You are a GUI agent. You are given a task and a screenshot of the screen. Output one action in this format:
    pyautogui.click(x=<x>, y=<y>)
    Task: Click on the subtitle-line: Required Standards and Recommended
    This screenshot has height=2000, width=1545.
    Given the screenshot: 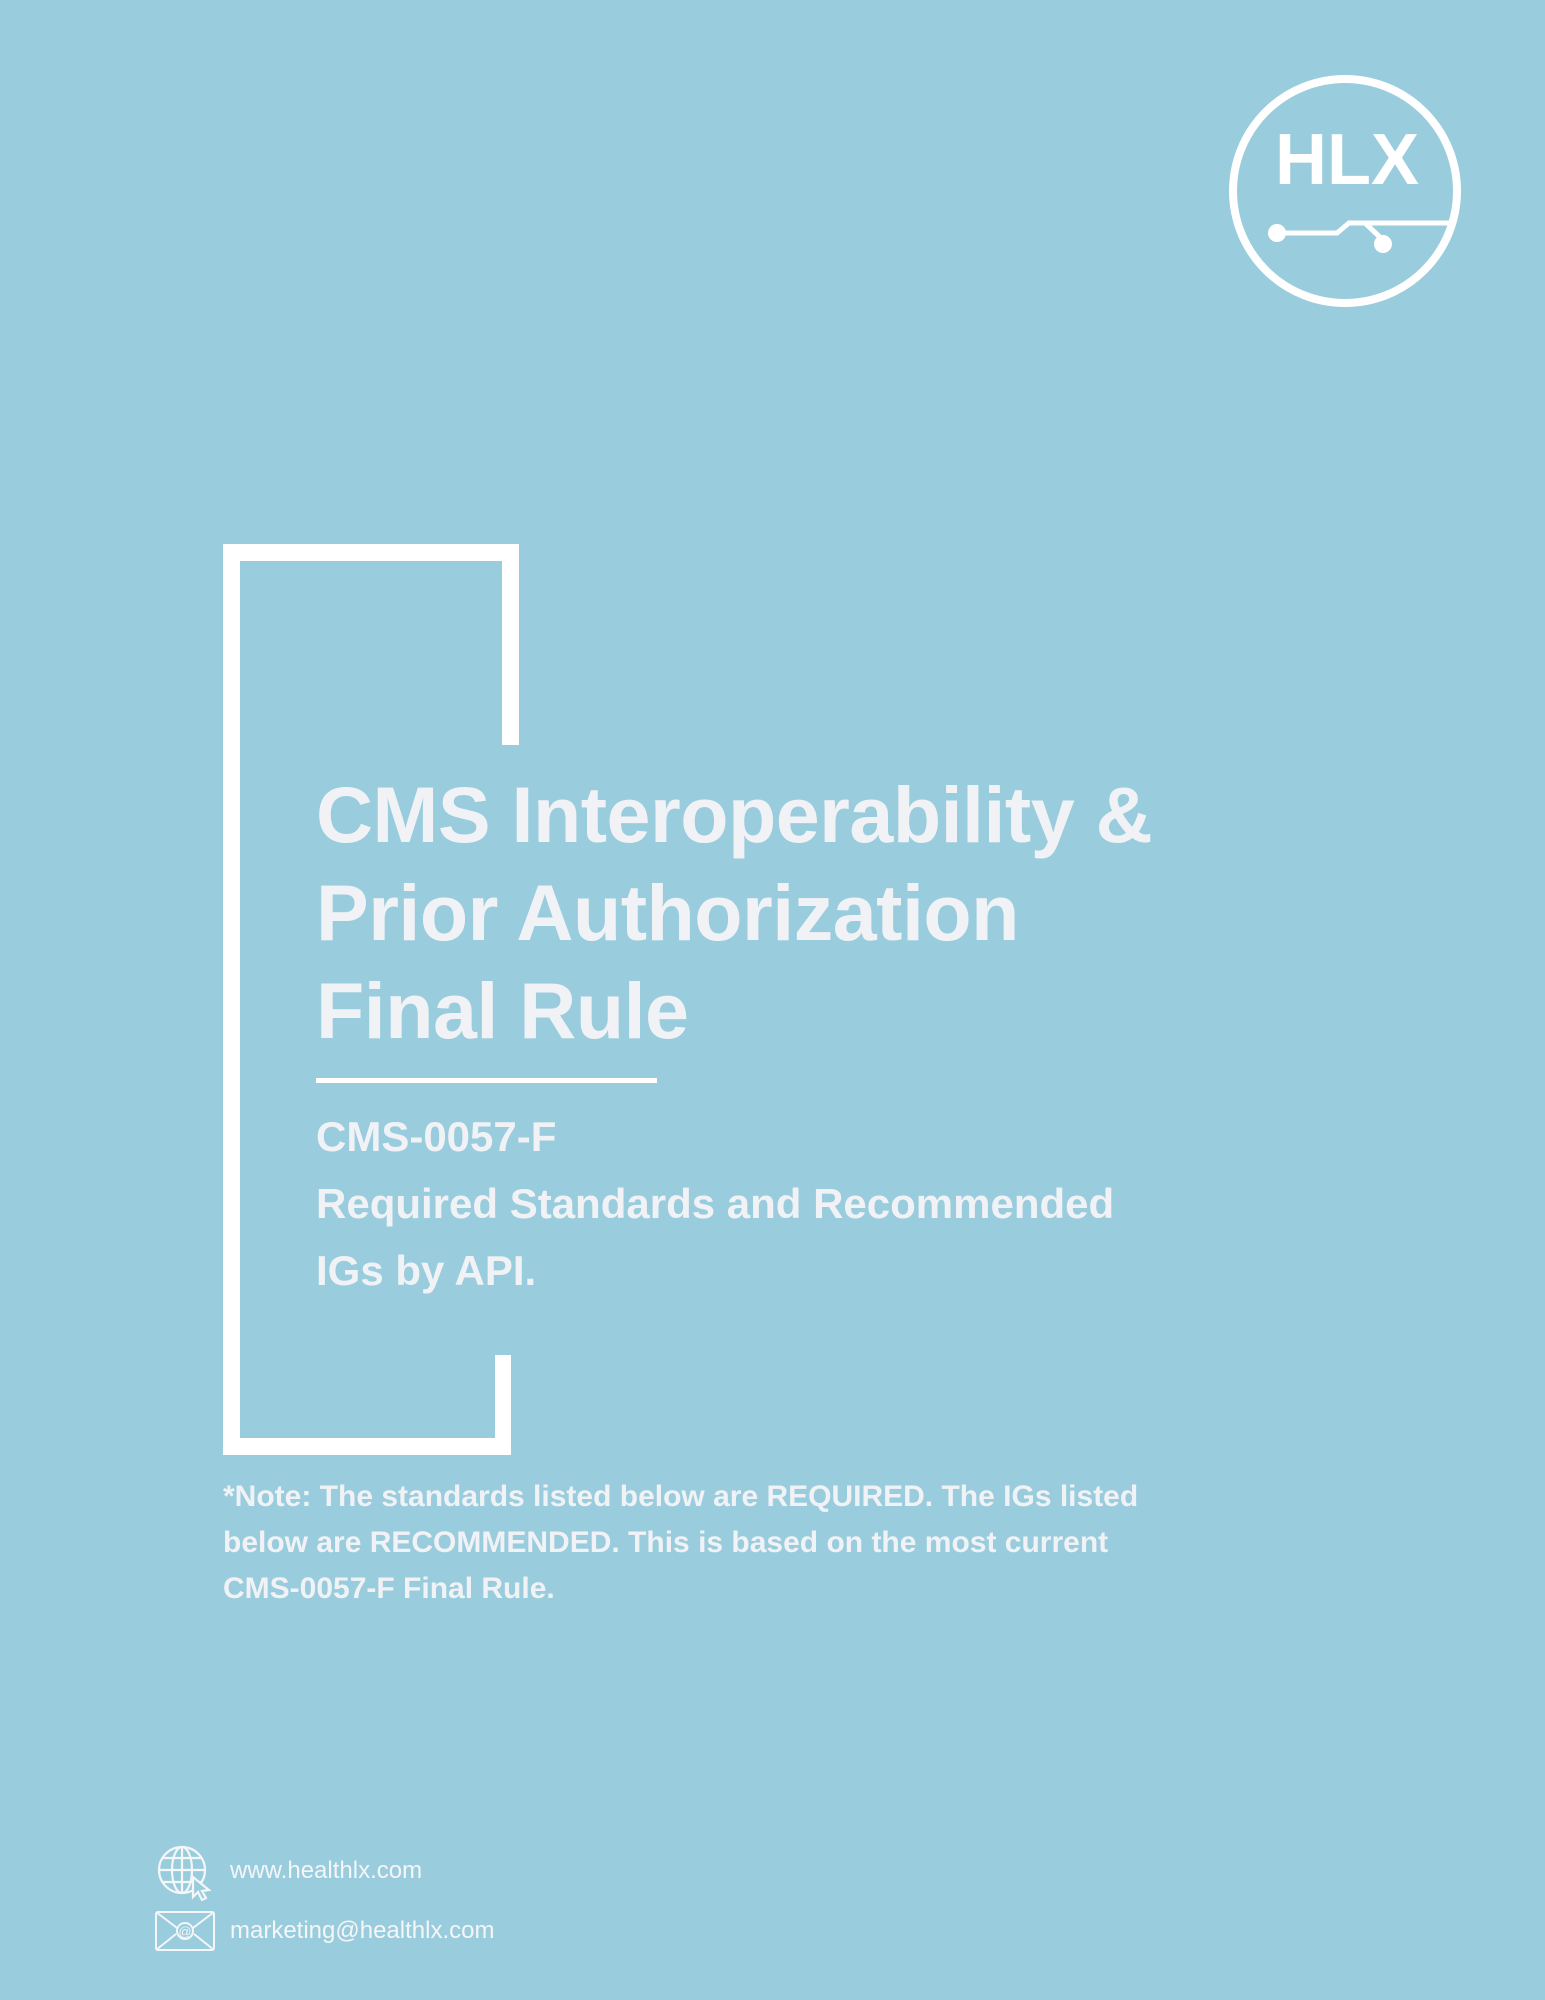 What is the action you would take?
    pyautogui.click(x=715, y=1203)
    